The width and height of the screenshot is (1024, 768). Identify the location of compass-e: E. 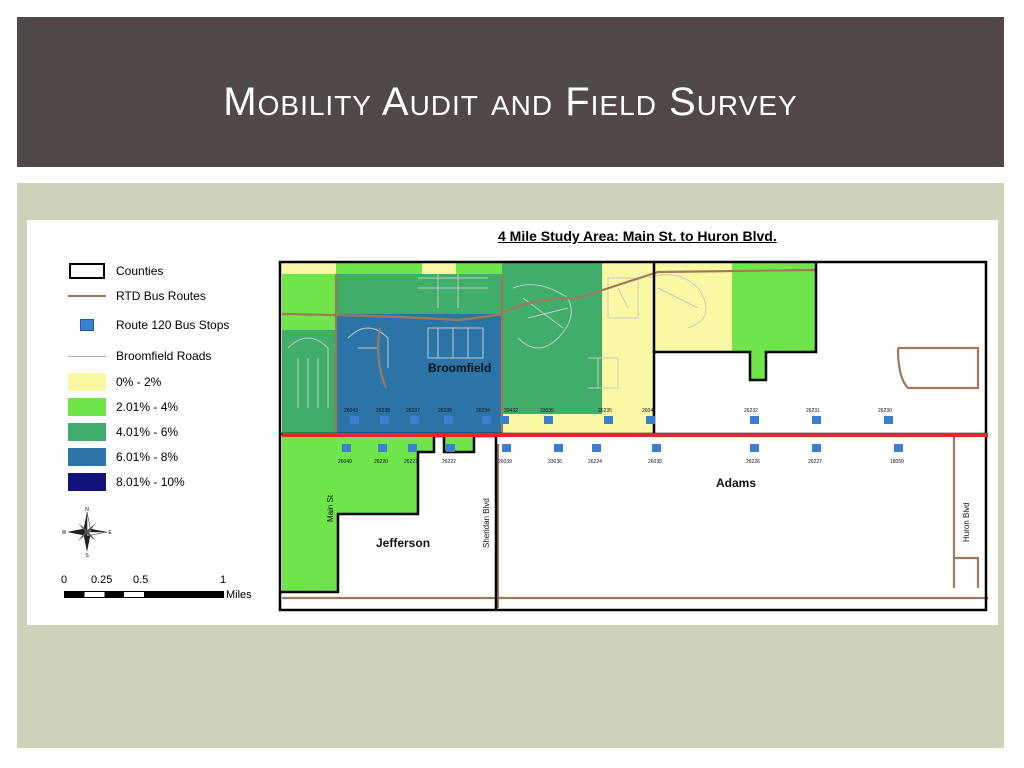
(110, 533).